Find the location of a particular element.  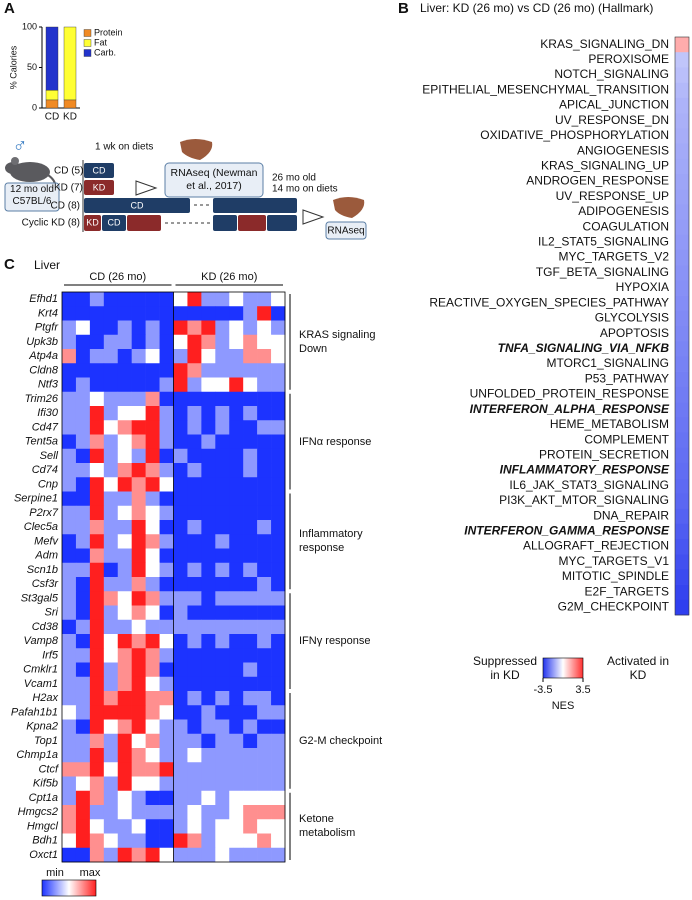

rnaseq-box is located at coordinates (346, 230).